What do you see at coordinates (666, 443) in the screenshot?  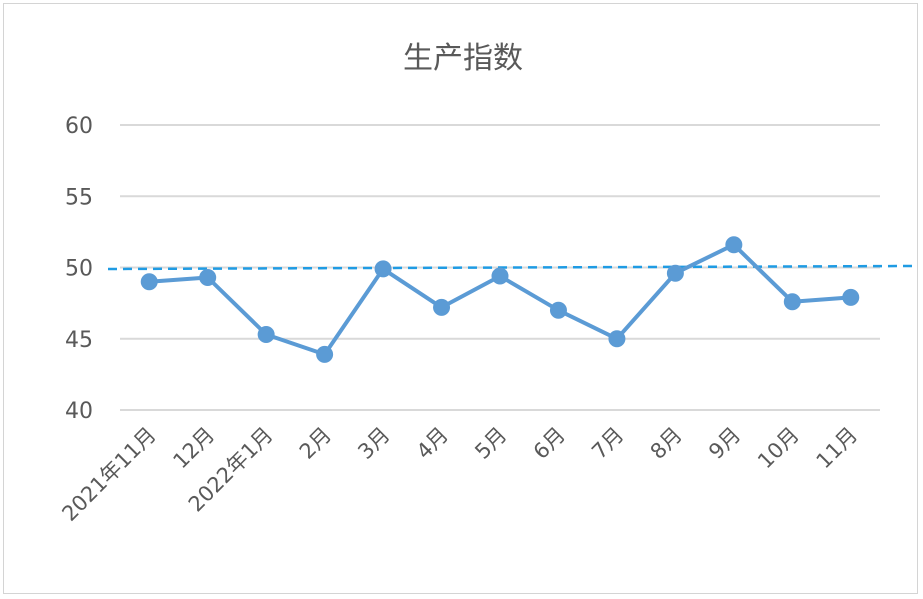 I see `x-tick-label: 8月` at bounding box center [666, 443].